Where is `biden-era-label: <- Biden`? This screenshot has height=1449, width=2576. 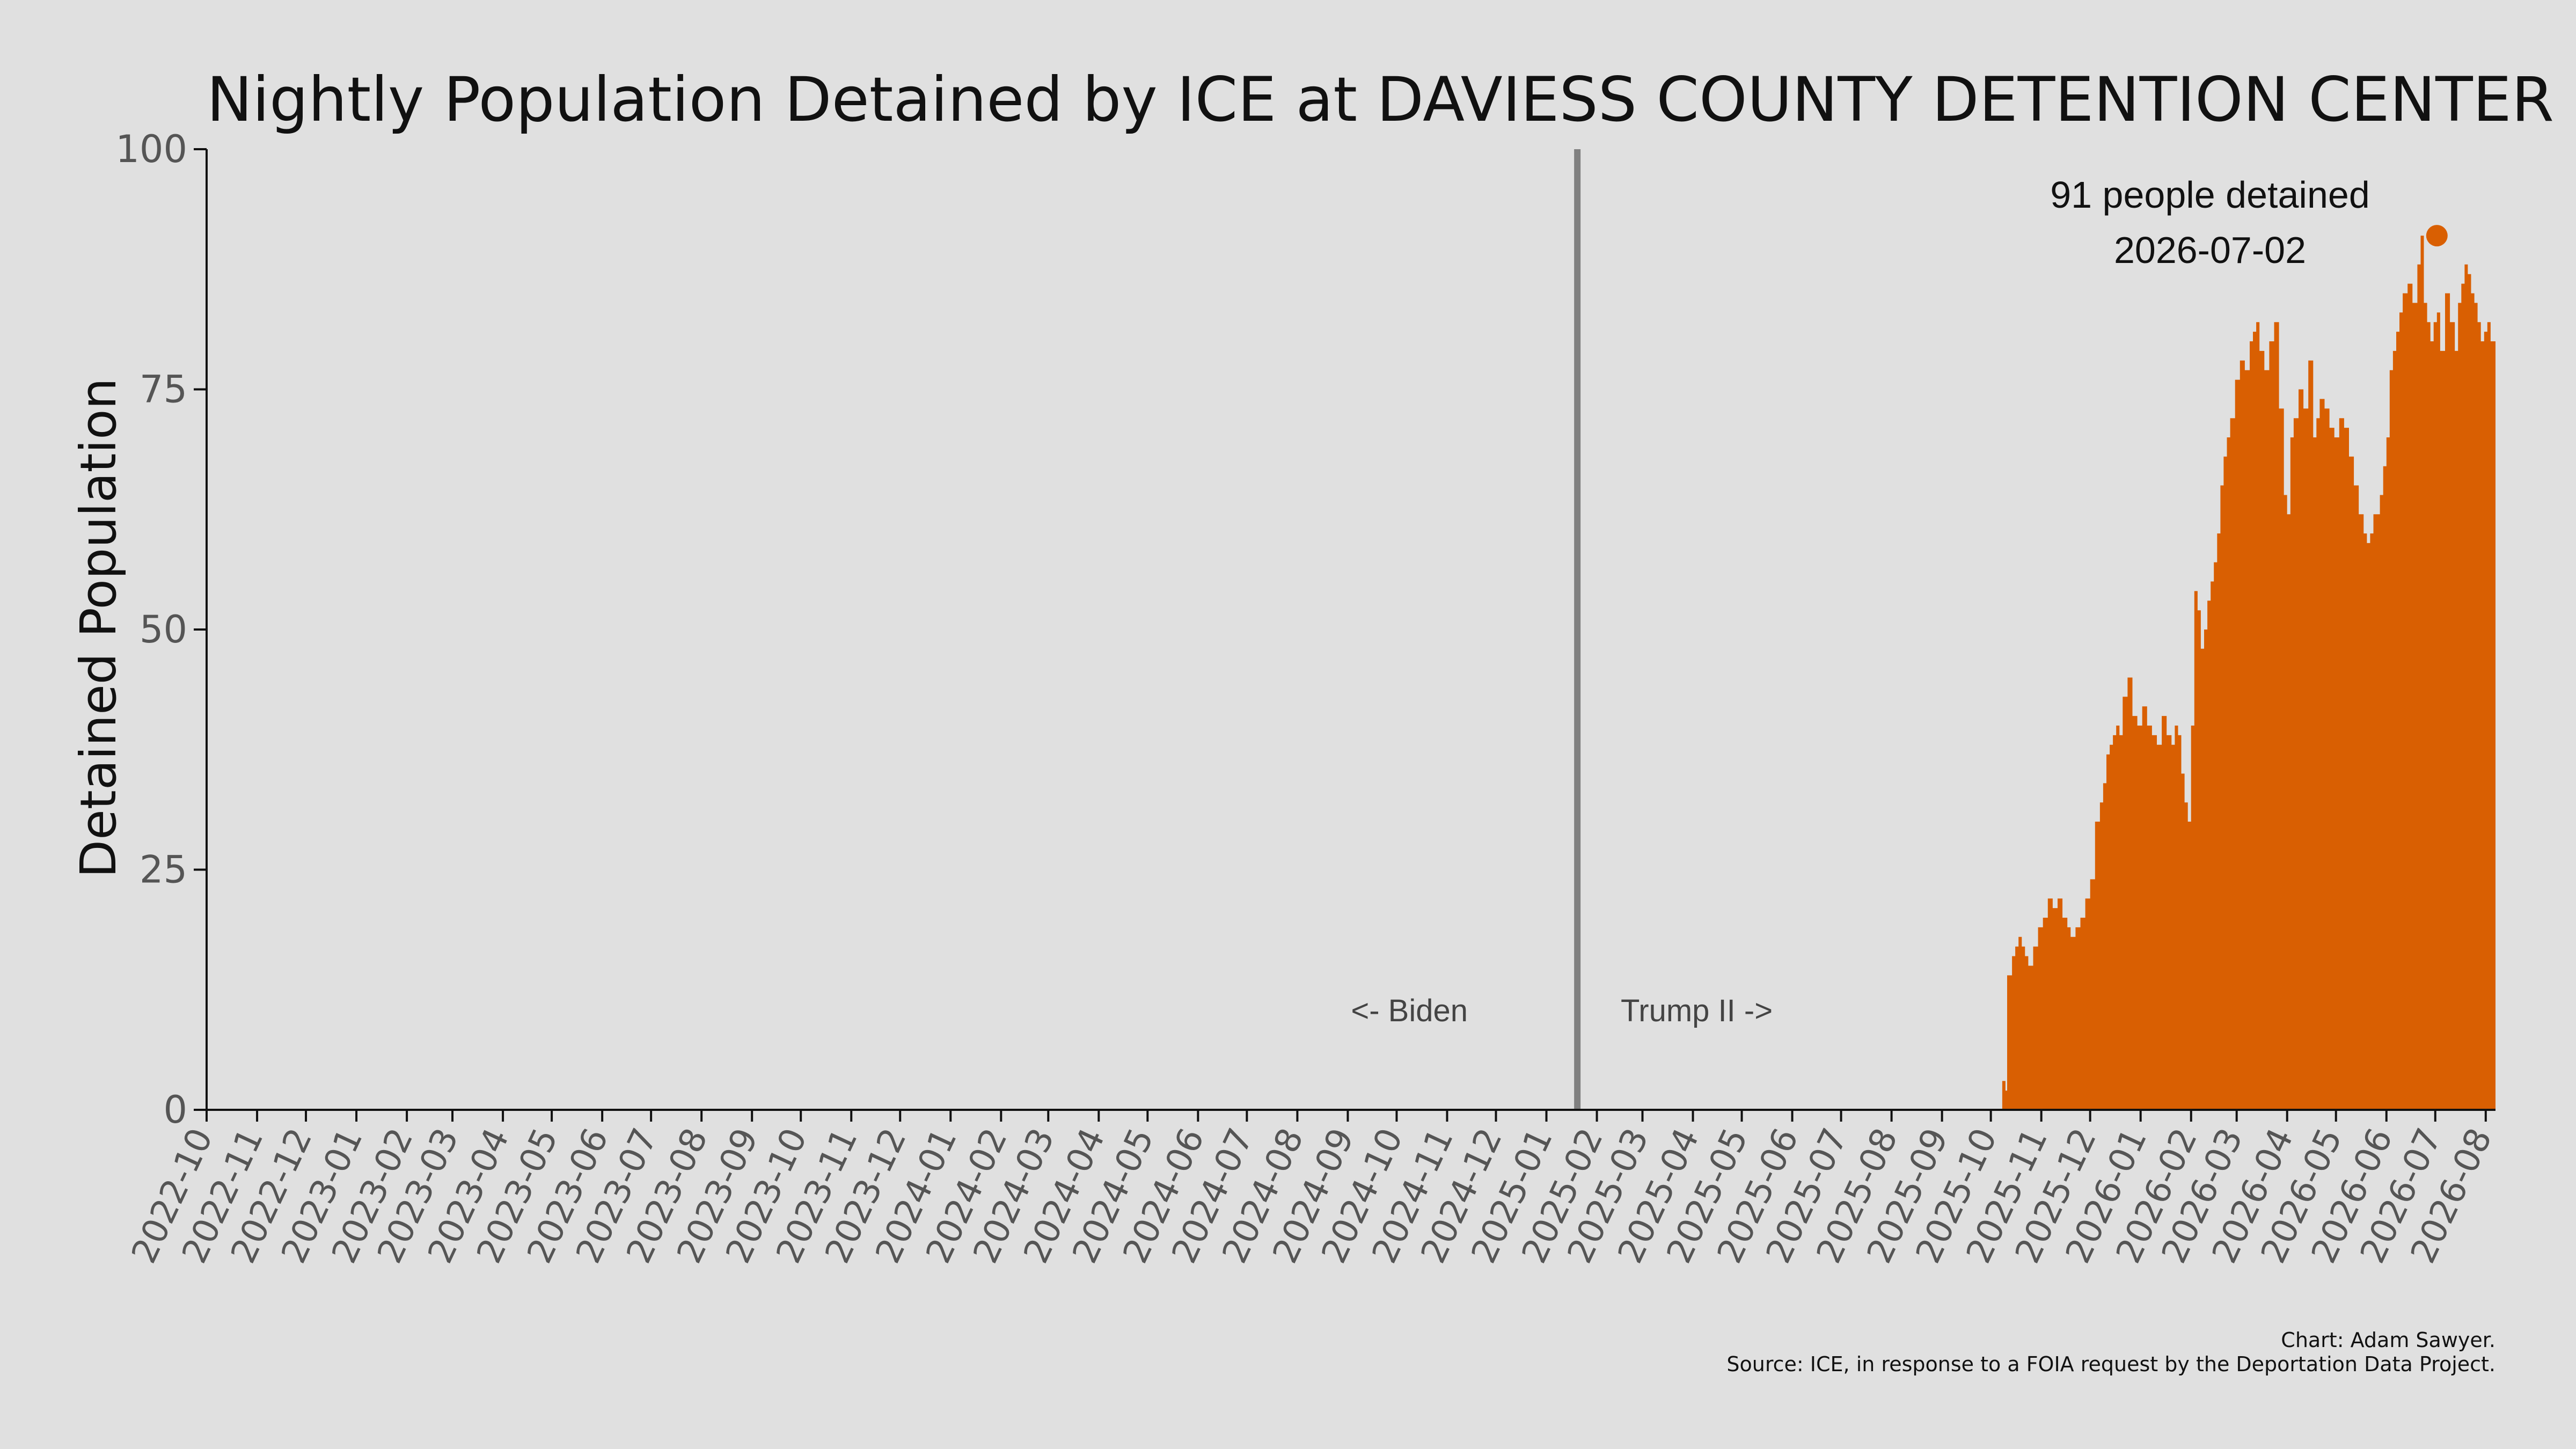 biden-era-label: <- Biden is located at coordinates (1409, 1010).